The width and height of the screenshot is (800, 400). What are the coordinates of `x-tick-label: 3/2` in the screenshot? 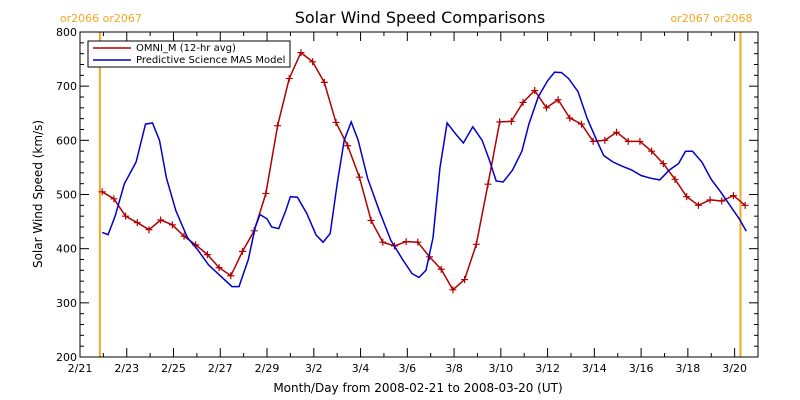 It's located at (314, 368).